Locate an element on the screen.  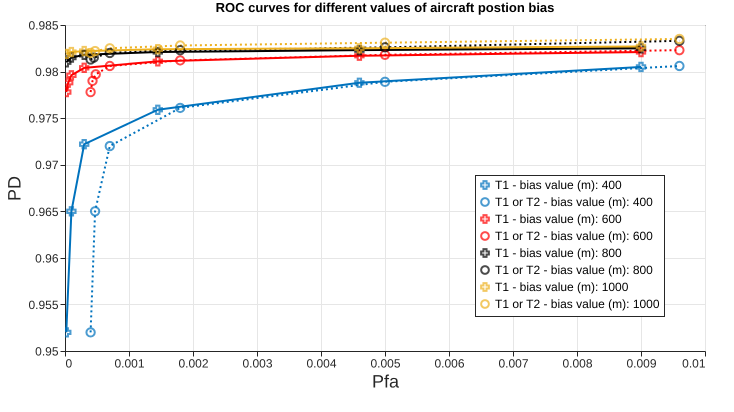
x-tick-label: 0.01 is located at coordinates (694, 363).